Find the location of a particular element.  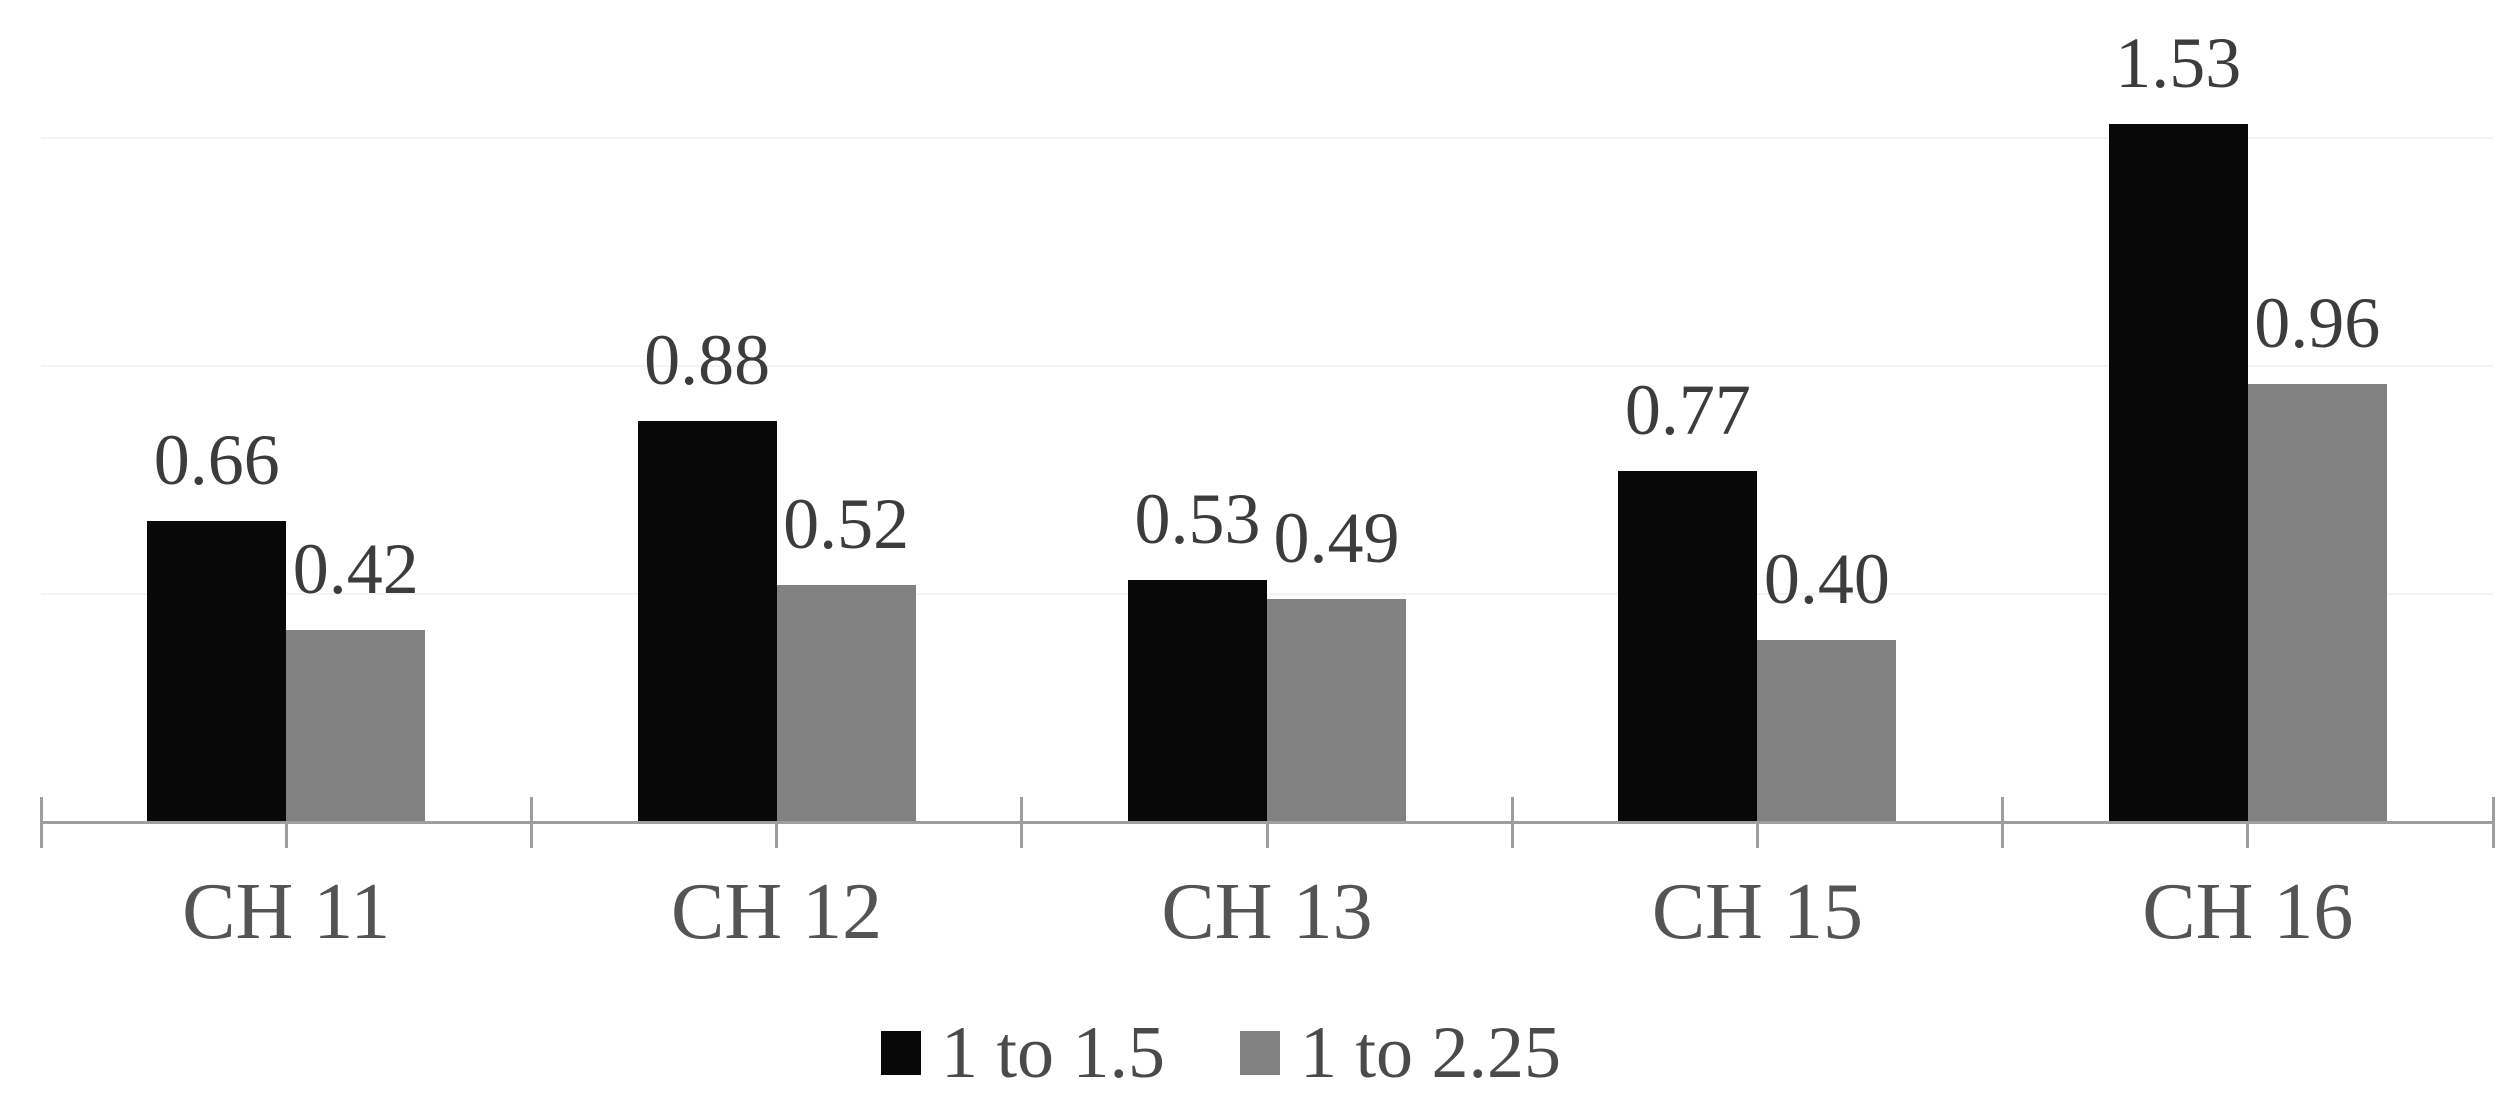

bar-1-to-1.5-CH-12 is located at coordinates (707, 621).